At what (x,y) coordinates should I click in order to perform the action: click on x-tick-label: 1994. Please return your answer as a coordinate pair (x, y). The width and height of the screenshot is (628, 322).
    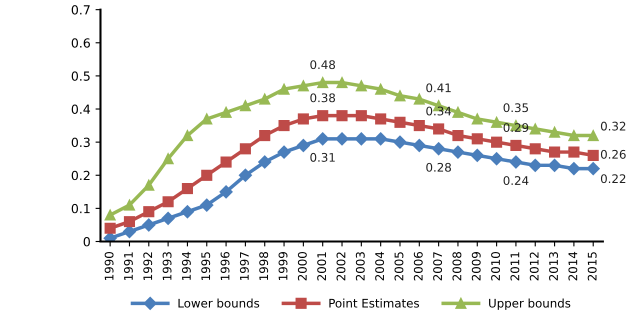
    Looking at the image, I should click on (186, 266).